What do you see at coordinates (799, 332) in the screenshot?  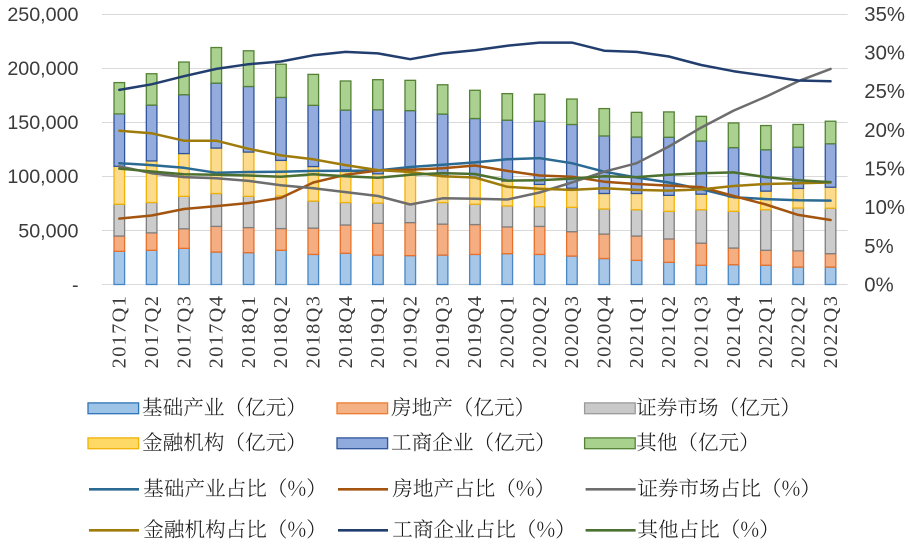 I see `svg-text: 2022Q2` at bounding box center [799, 332].